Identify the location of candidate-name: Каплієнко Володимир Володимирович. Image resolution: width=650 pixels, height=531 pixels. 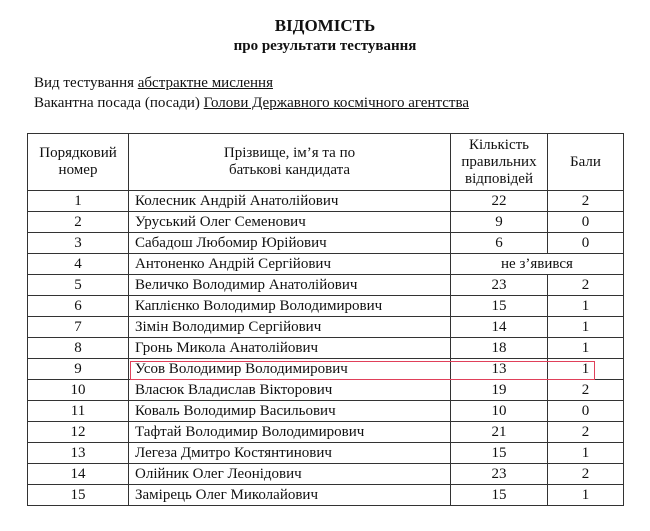
(289, 306).